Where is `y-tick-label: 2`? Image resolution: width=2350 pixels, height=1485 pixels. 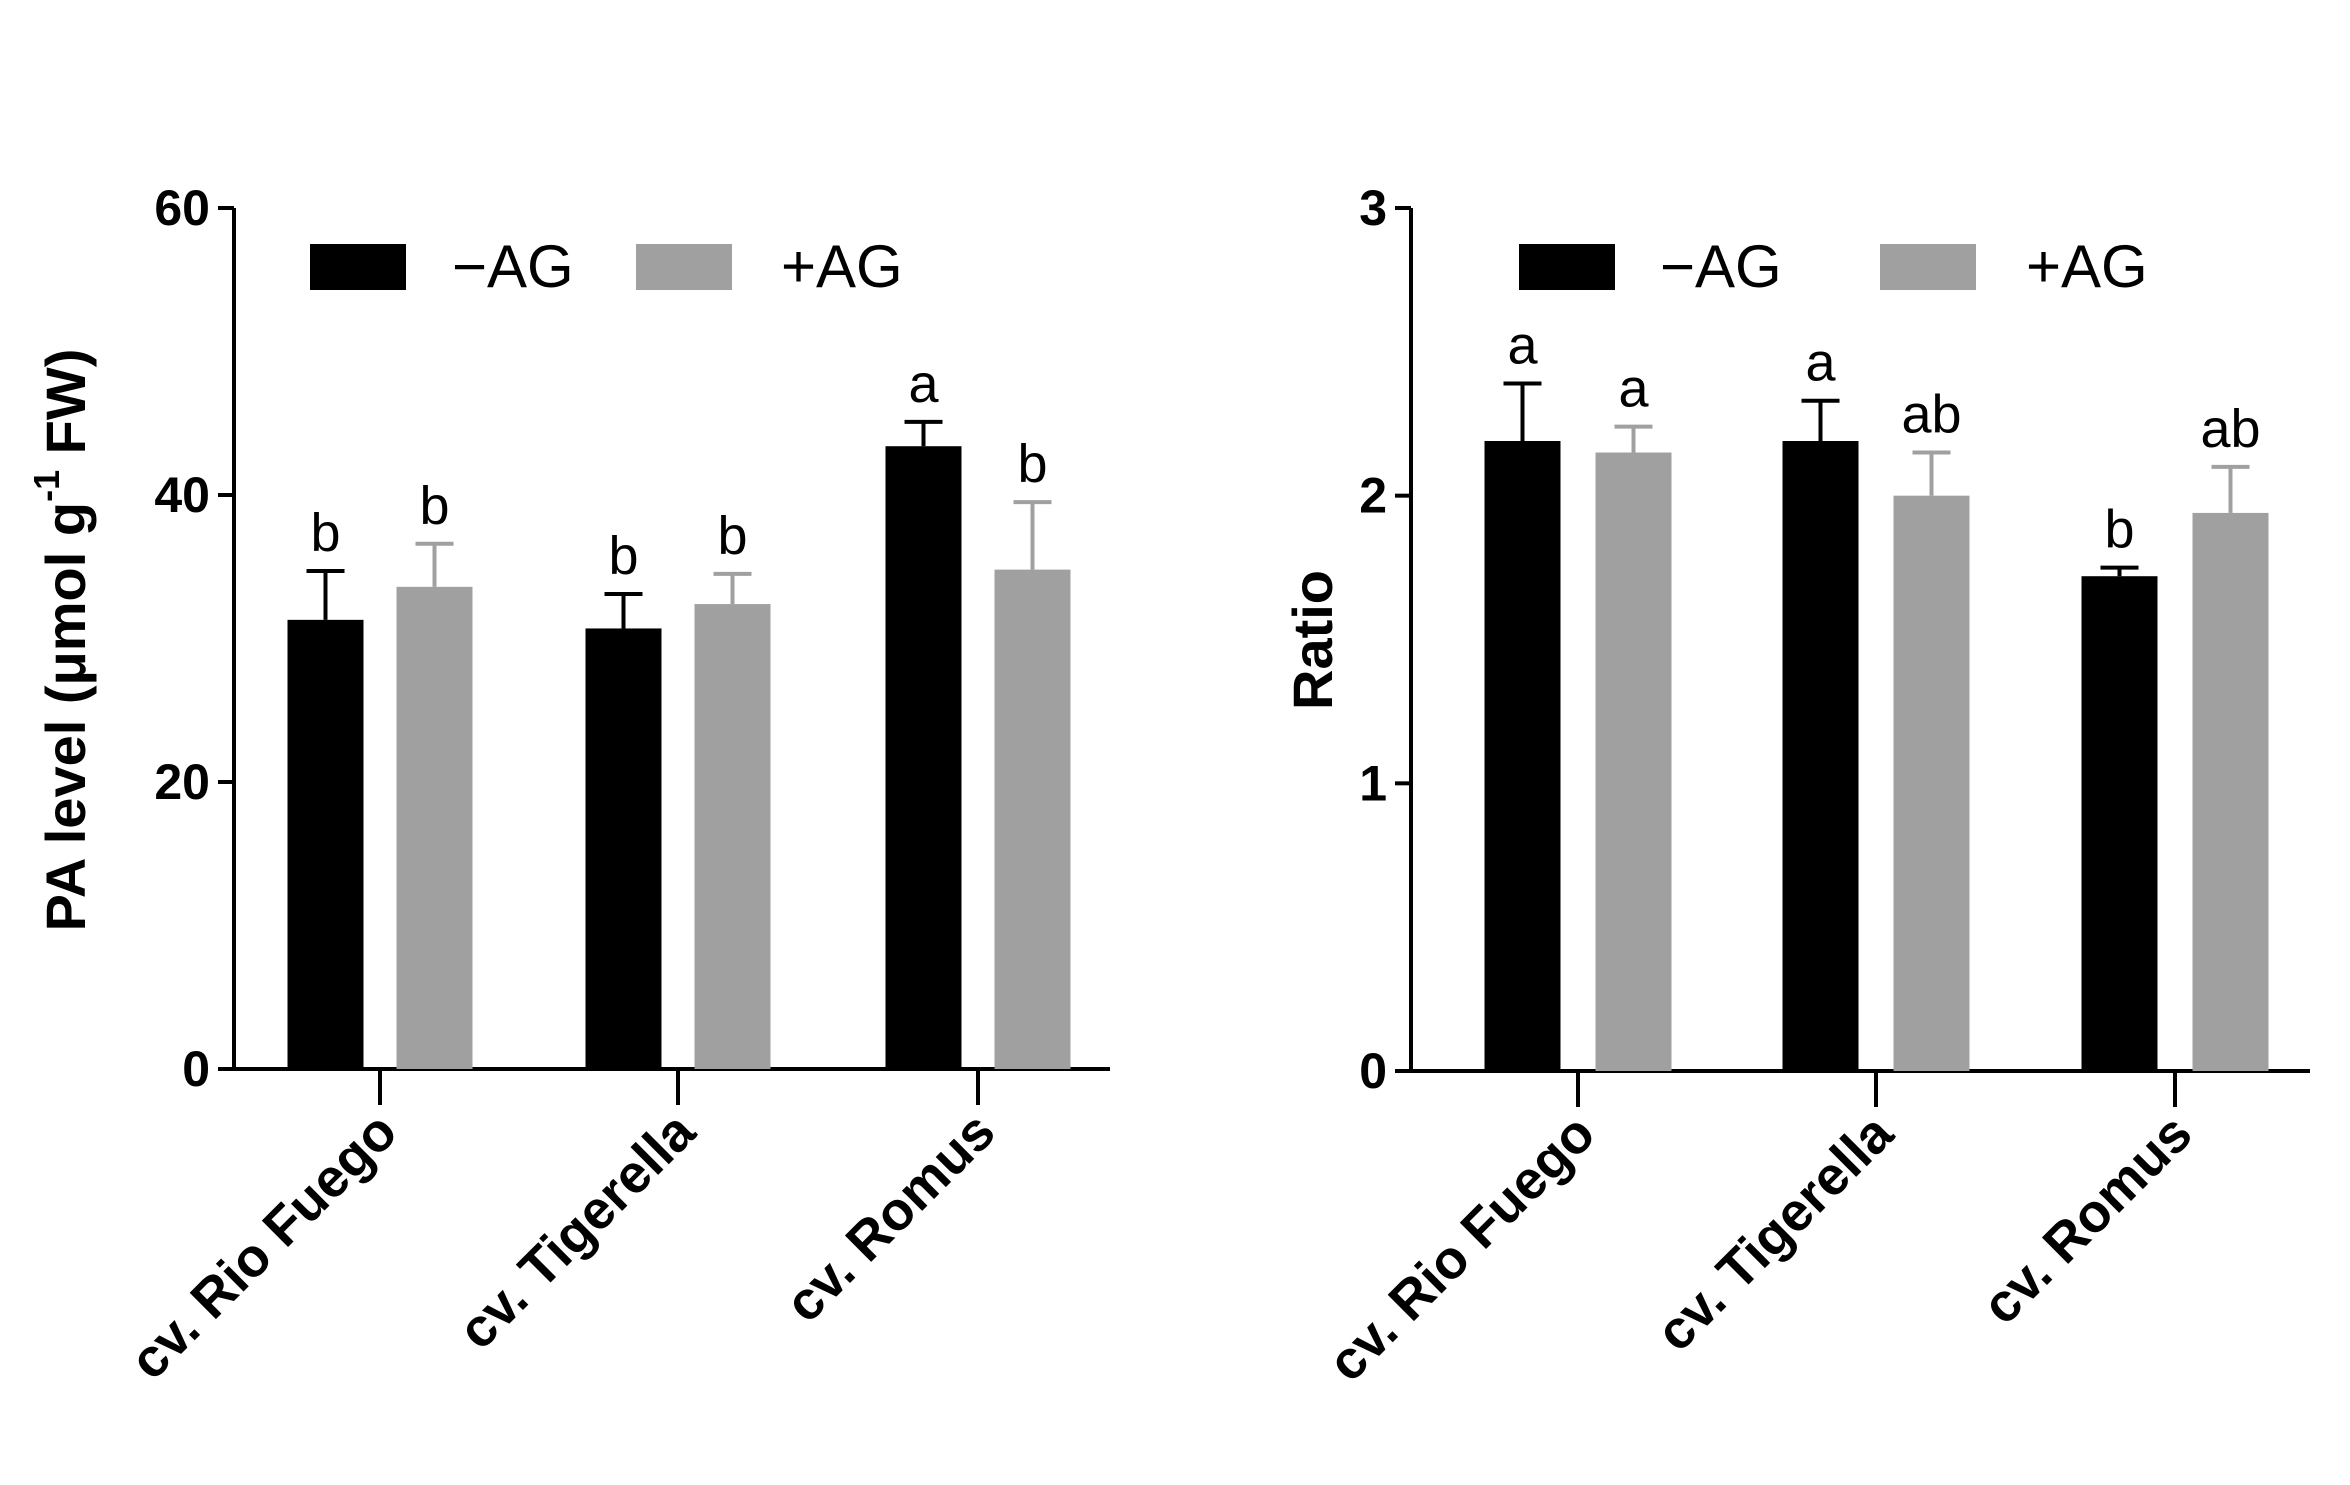
y-tick-label: 2 is located at coordinates (1373, 496).